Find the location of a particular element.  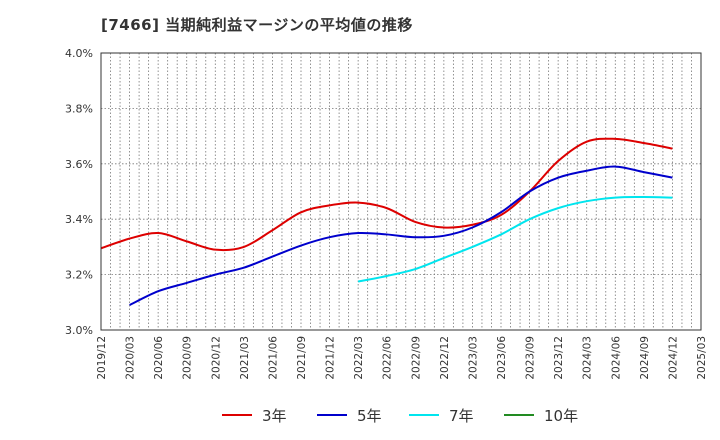

y-tick-labels: 3.0% 3.2% 3.4% 3.6% 3.8% 4.0% is located at coordinates (79, 192).